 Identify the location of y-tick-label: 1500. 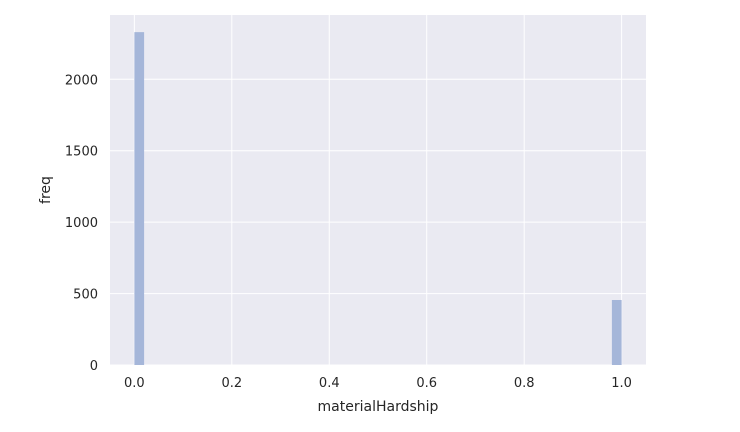
(81, 152).